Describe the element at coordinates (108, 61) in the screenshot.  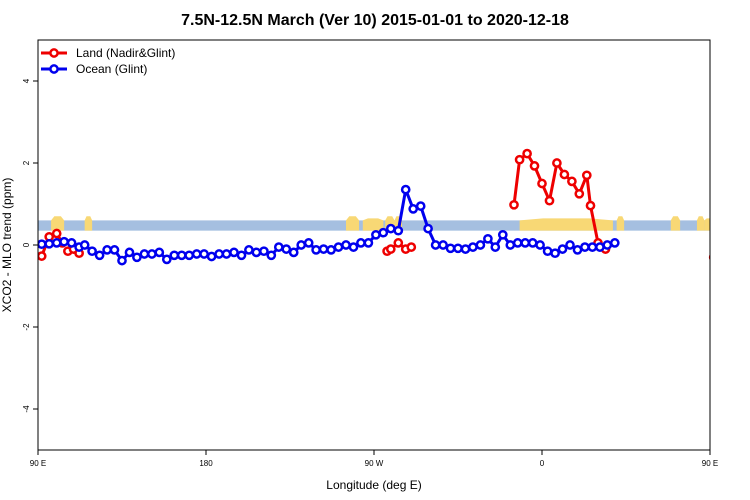
I see `legend: Land (Nadir&Glint) Ocean (Glint)` at that location.